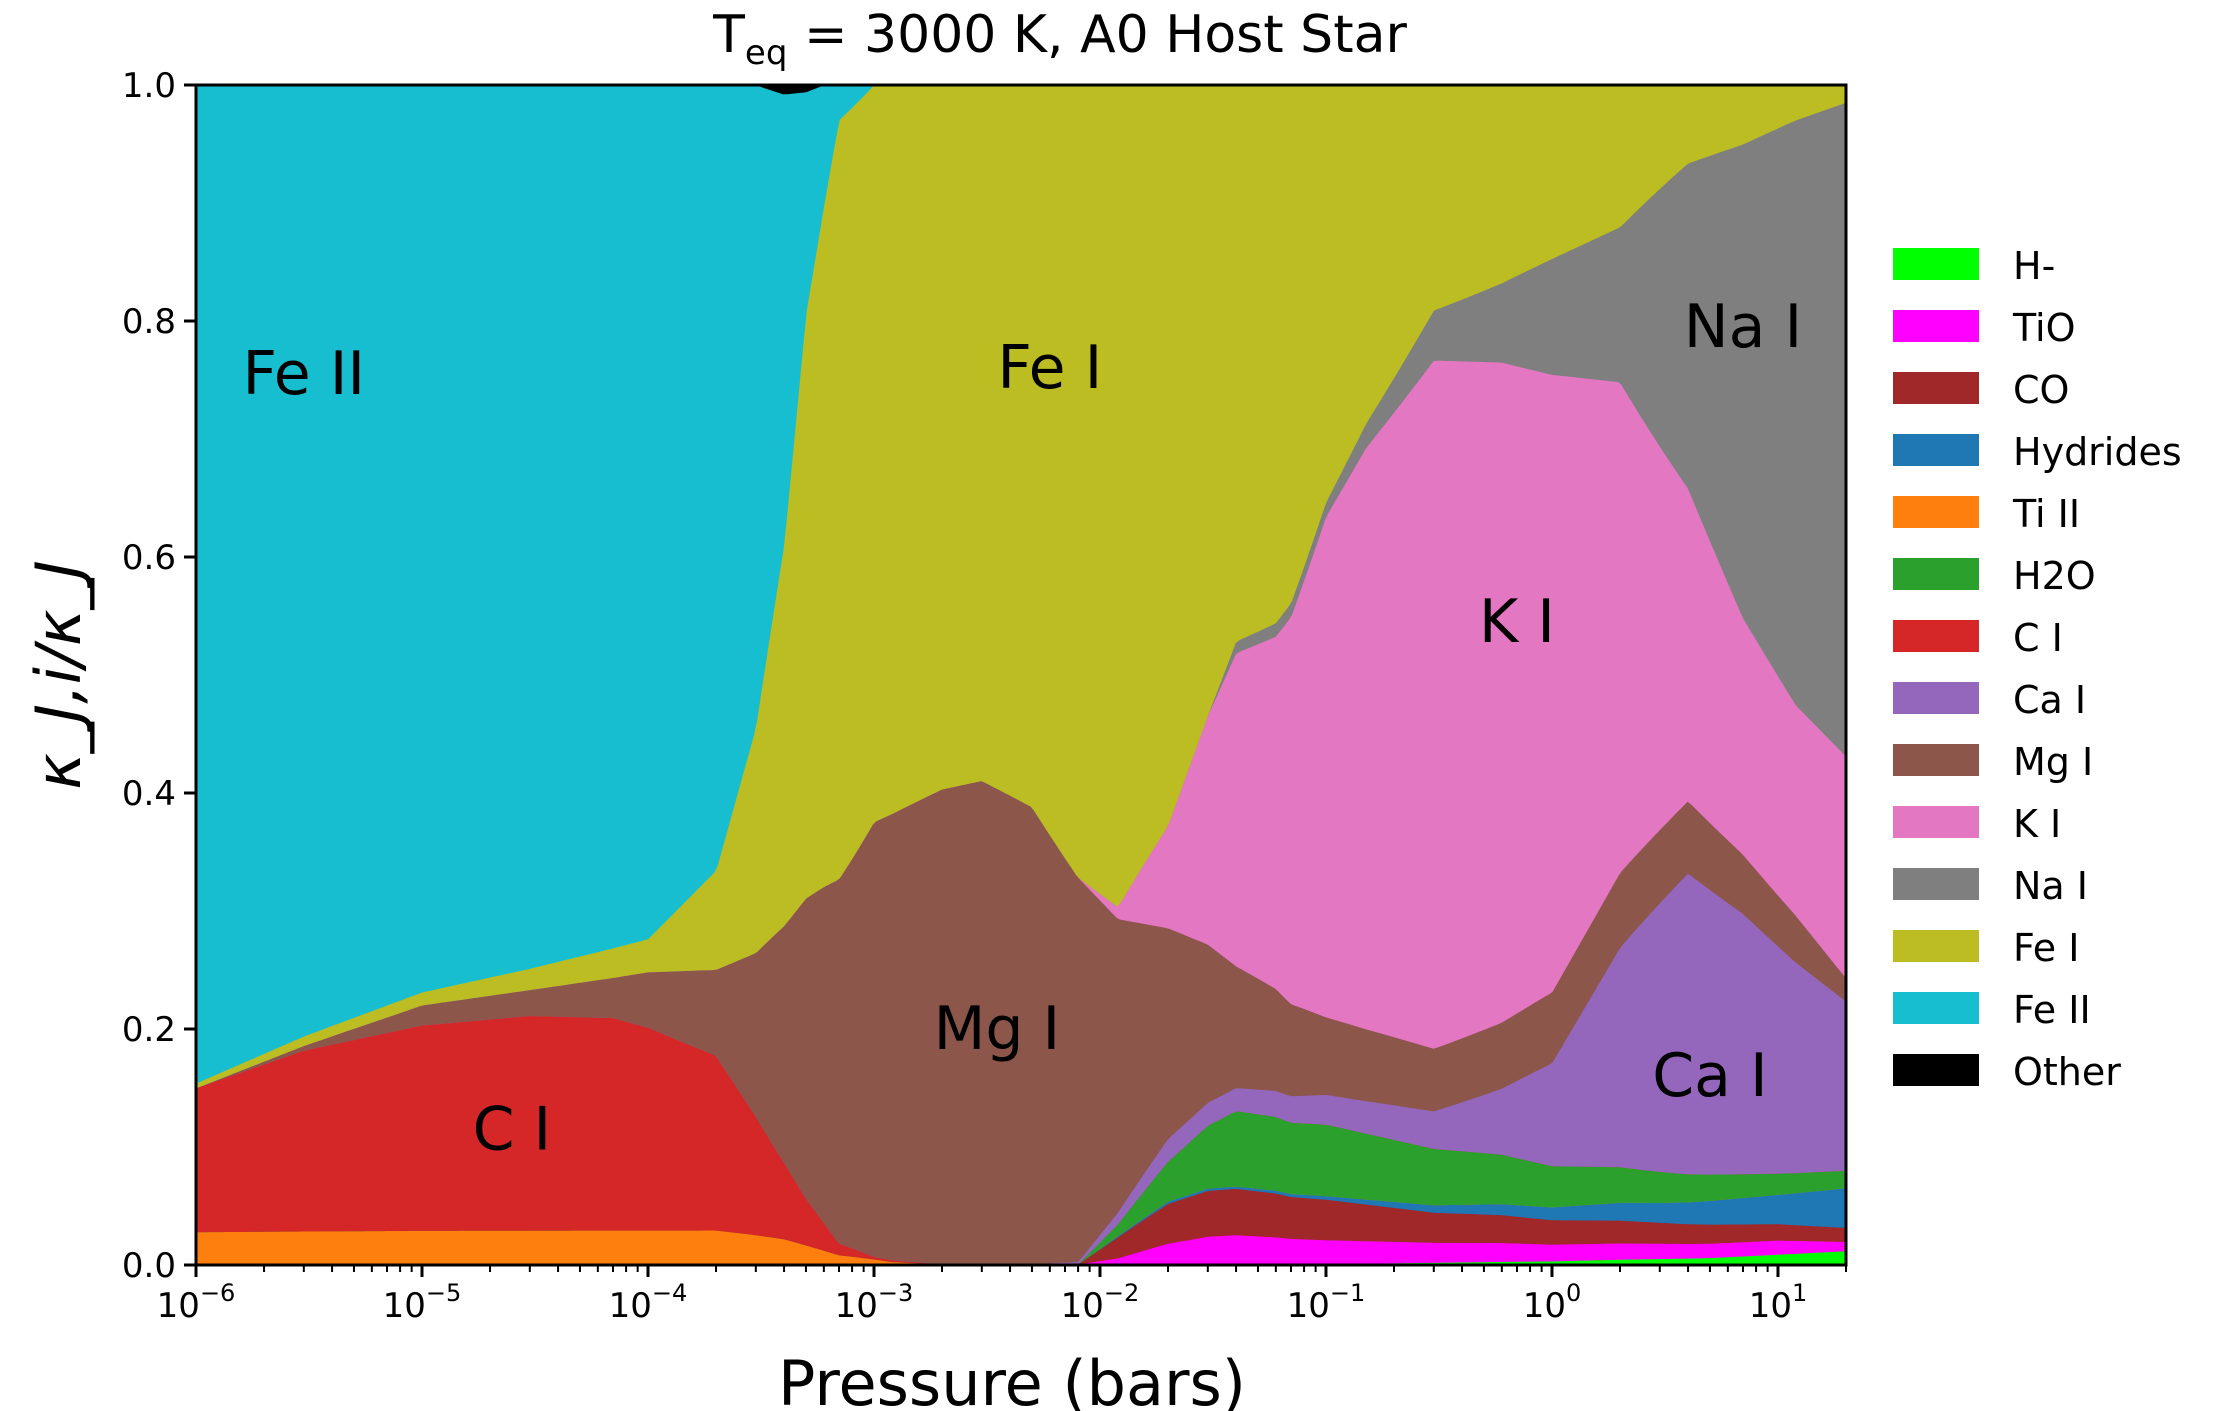  Describe the element at coordinates (58, 674) in the screenshot. I see `y-axis-label: κ_J,i/κ_J` at that location.